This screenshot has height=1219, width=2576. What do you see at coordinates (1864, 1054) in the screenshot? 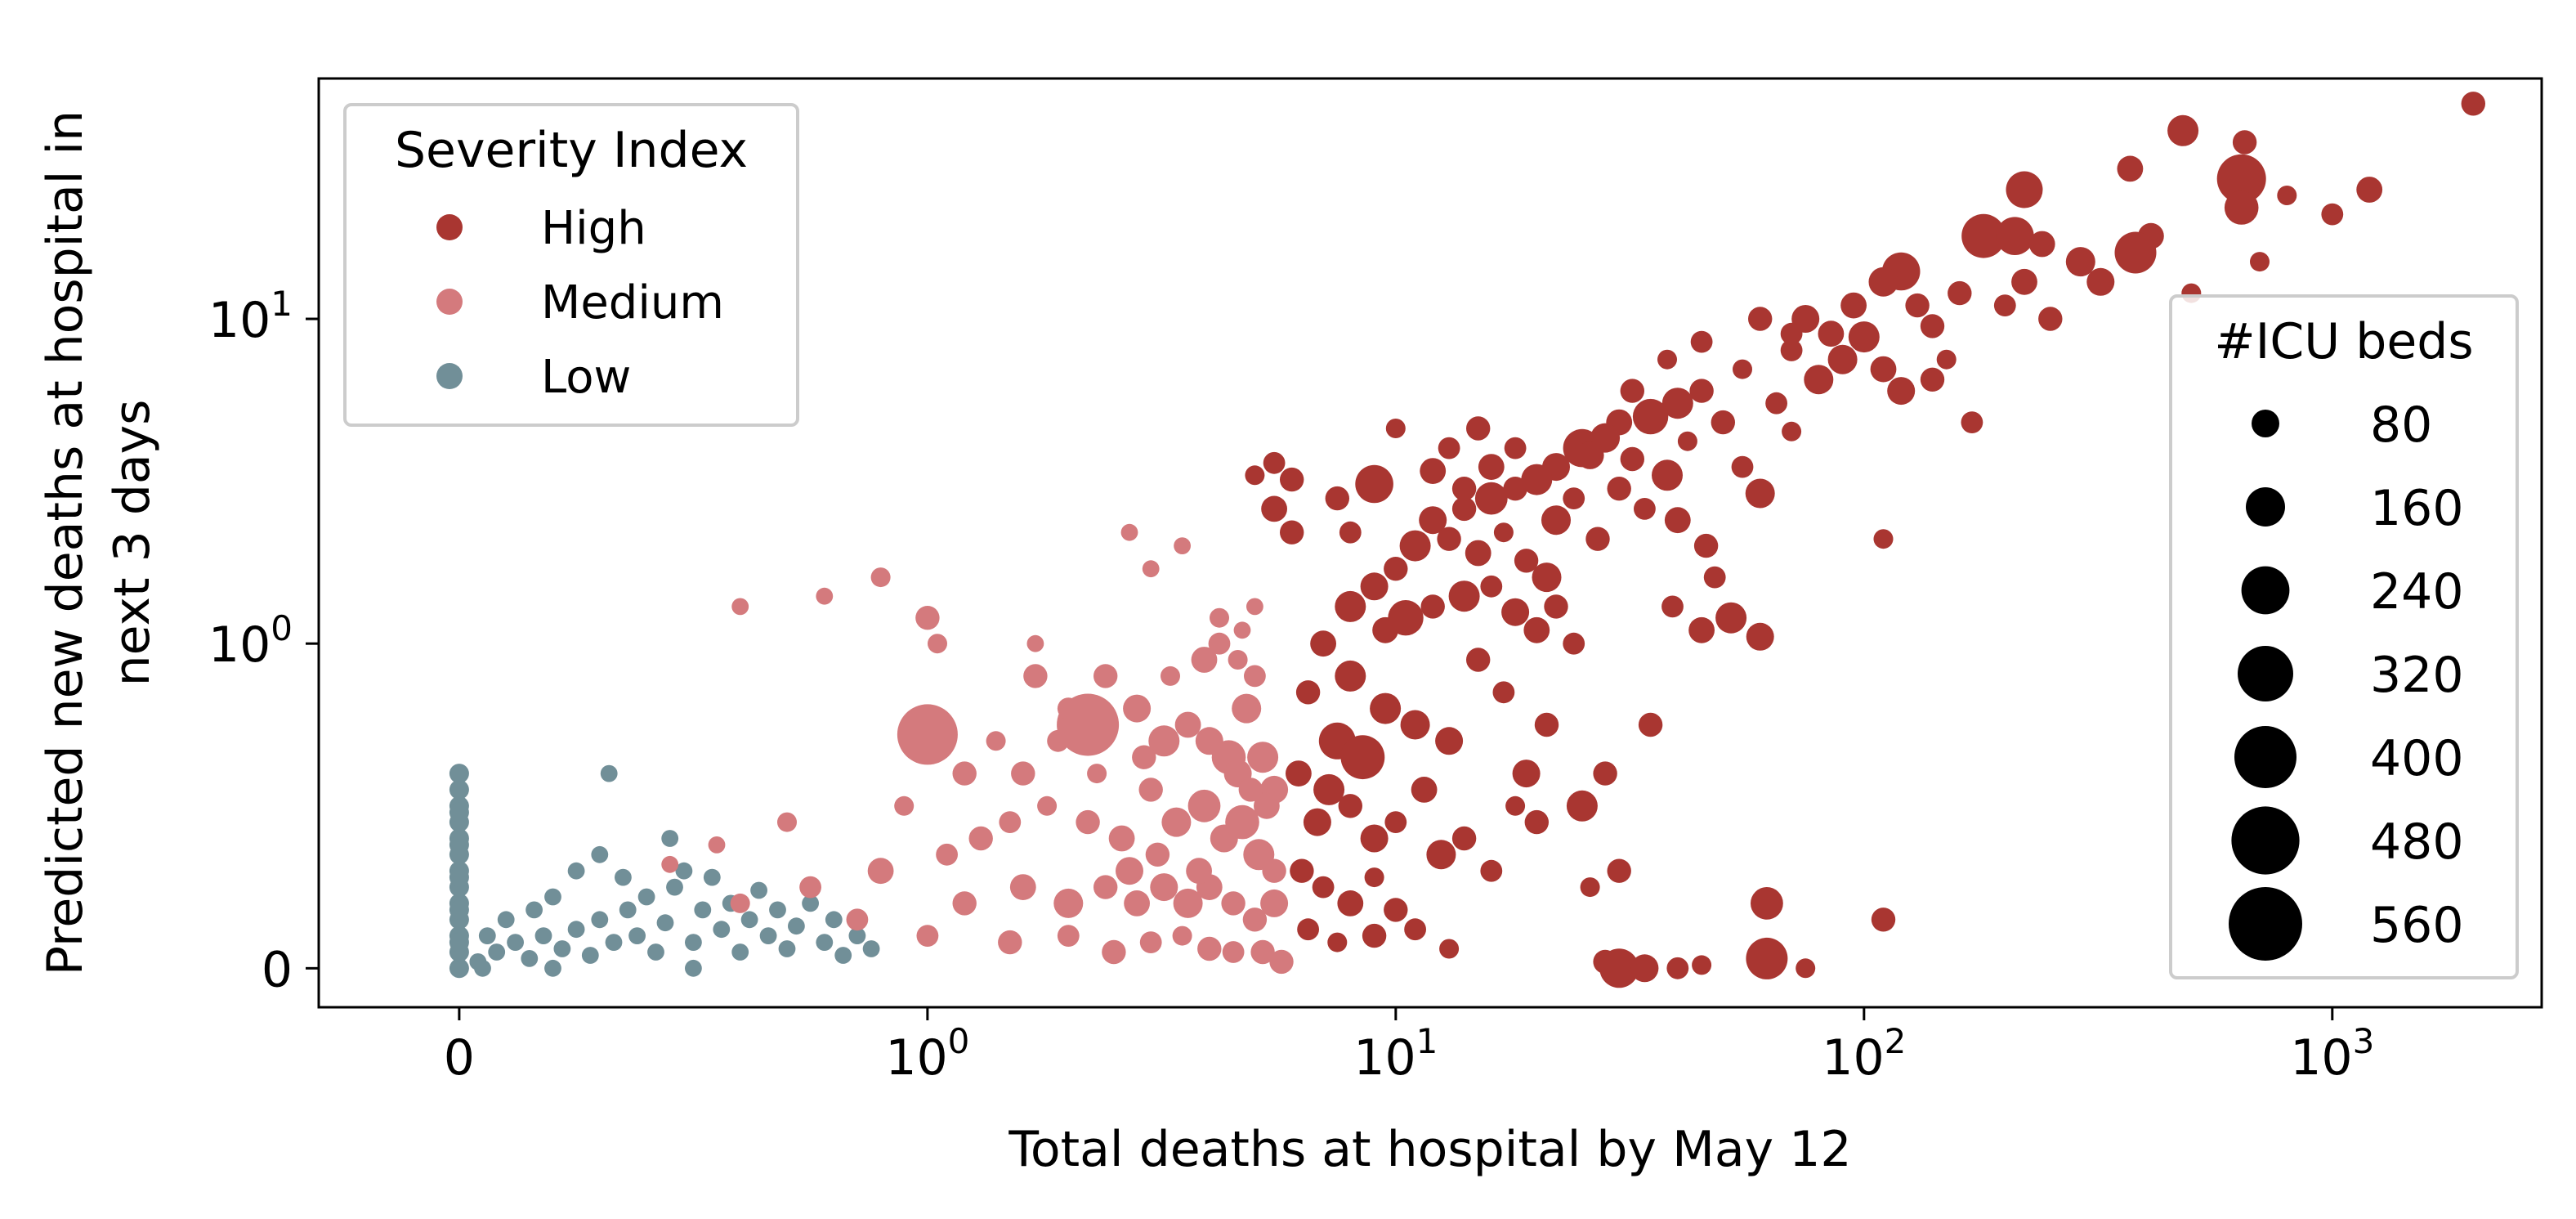
I see `tick-label-x-3: 10²` at bounding box center [1864, 1054].